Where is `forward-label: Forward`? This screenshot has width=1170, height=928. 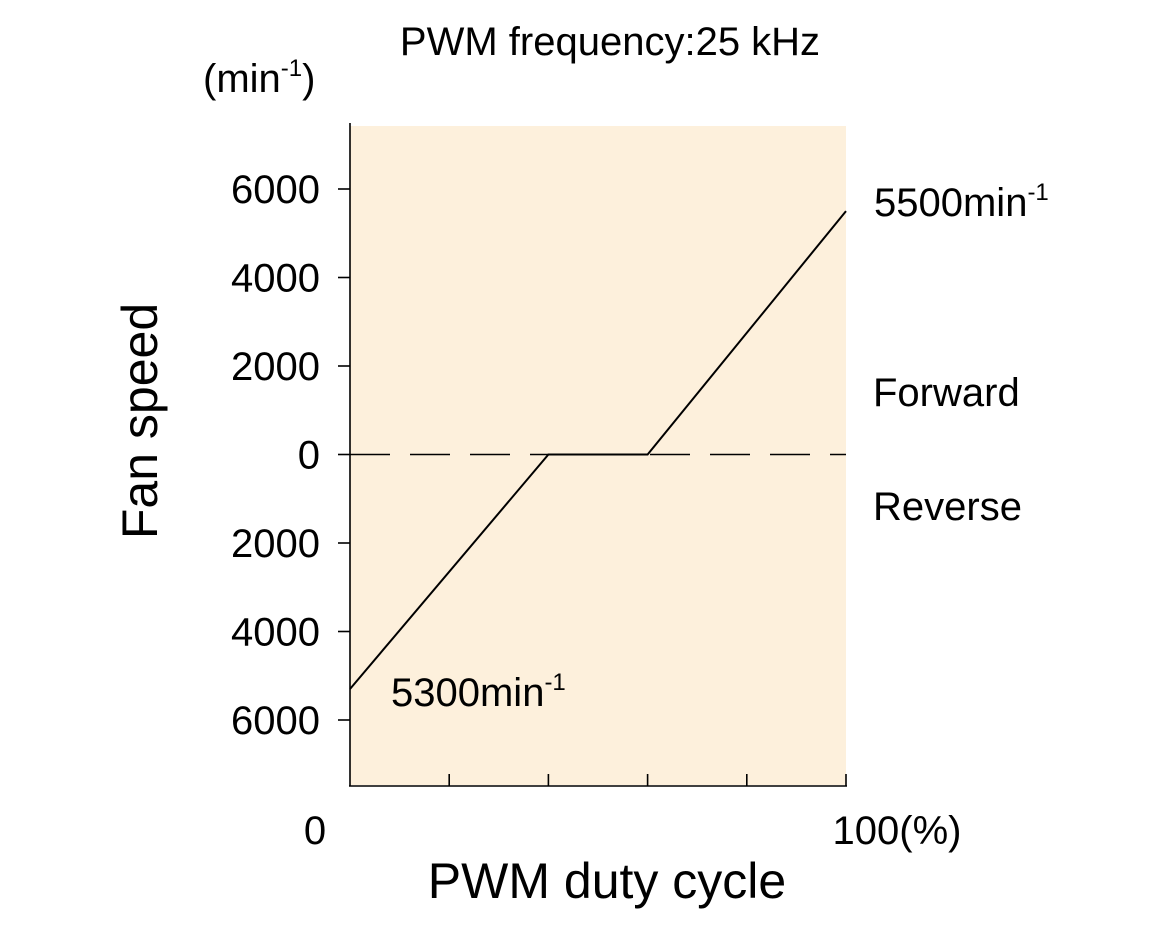 forward-label: Forward is located at coordinates (946, 393).